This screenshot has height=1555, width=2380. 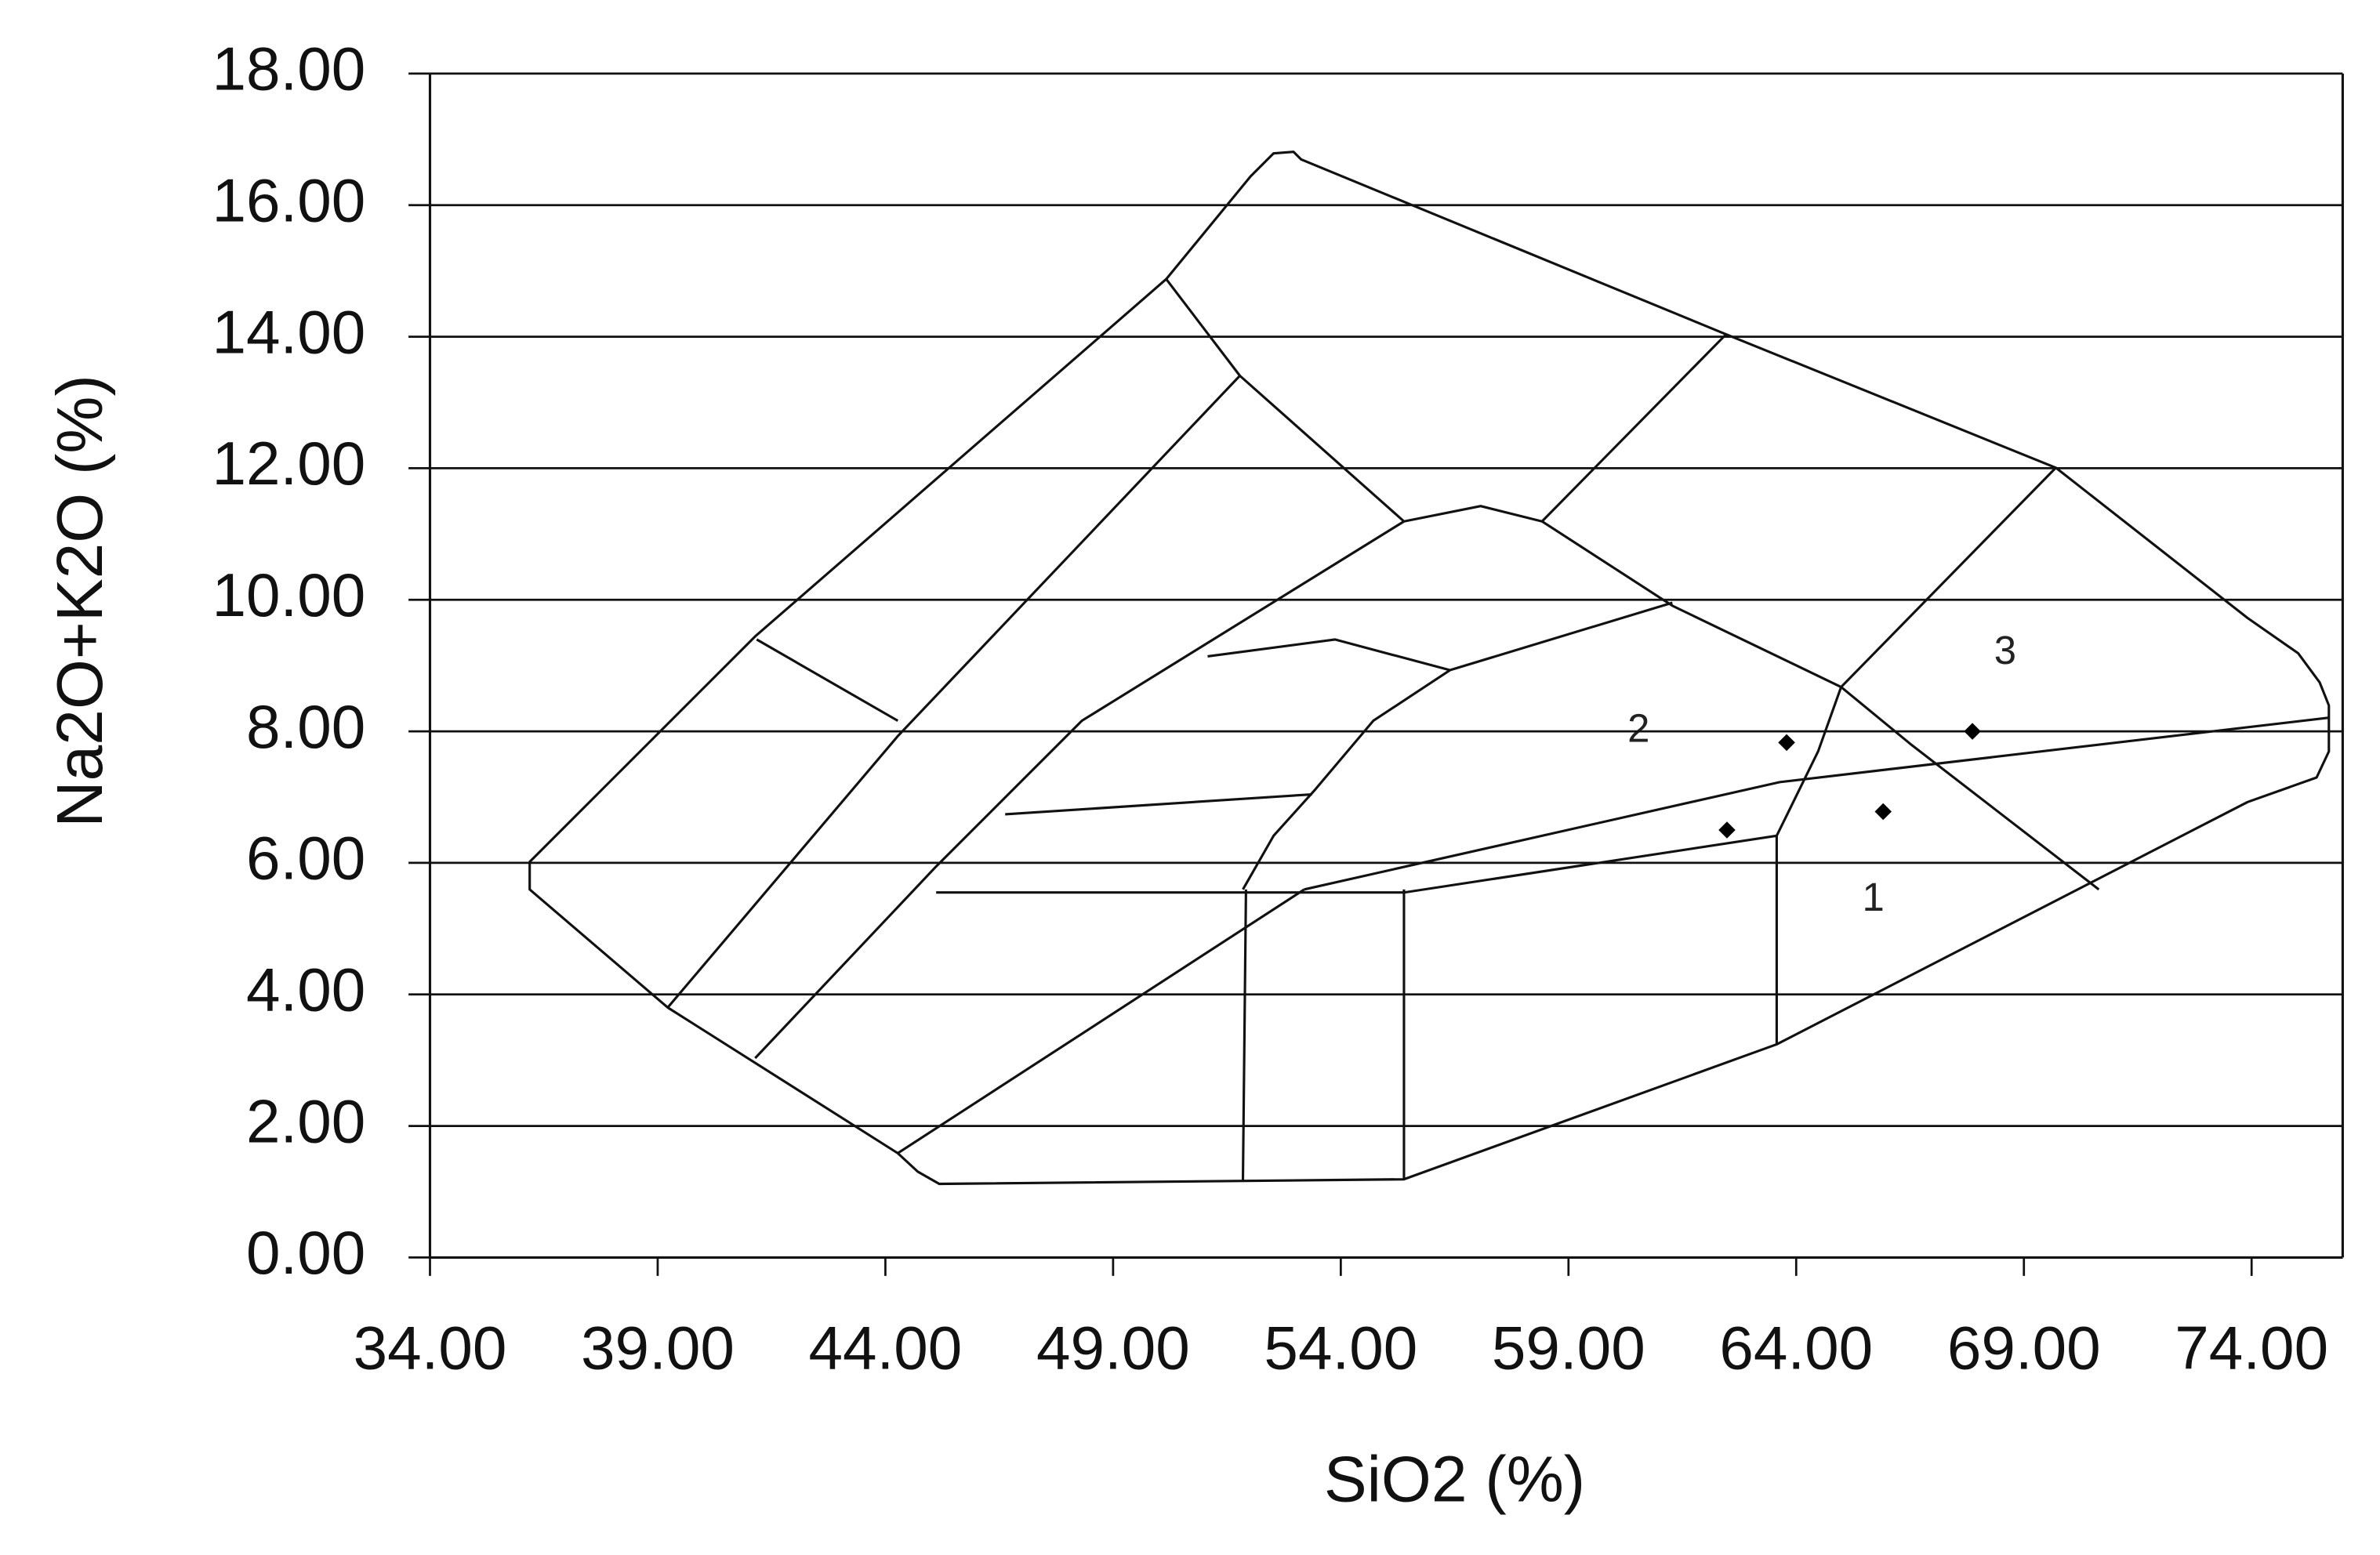 I want to click on x-tick-label: 69.00, so click(x=2024, y=1347).